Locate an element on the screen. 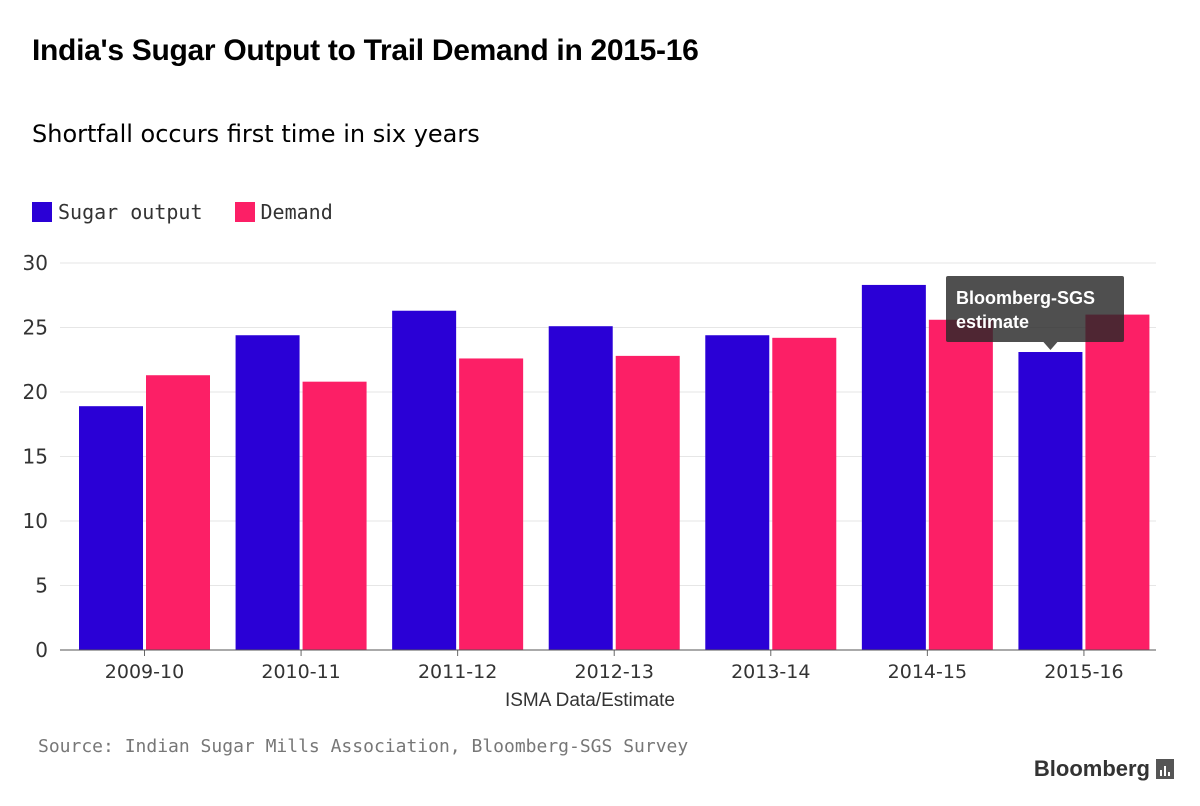 The image size is (1200, 806). chart-subtitle: Shortfall occurs first time in six years is located at coordinates (256, 134).